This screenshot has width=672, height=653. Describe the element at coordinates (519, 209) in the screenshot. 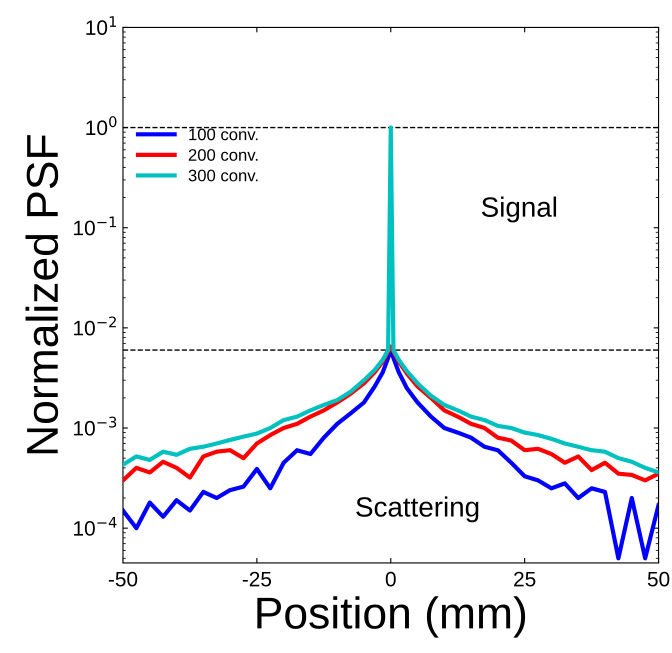

I see `annotation: Signal` at that location.